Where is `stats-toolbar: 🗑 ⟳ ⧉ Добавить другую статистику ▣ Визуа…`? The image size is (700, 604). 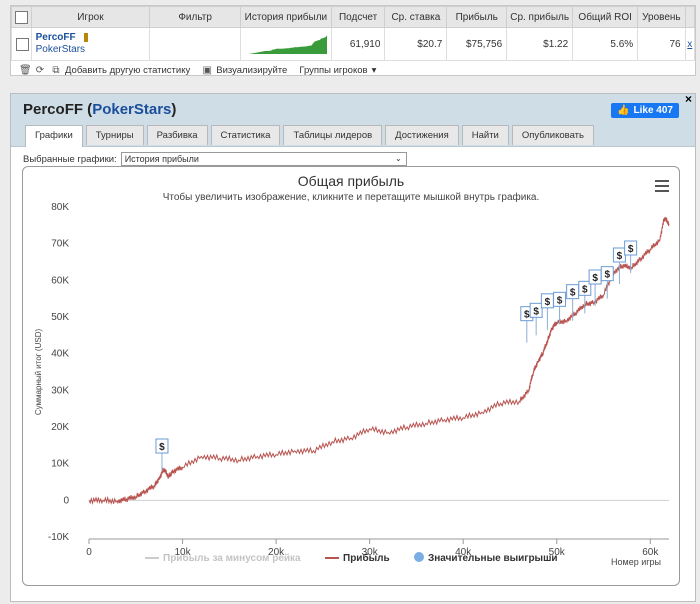
stats-toolbar: 🗑 ⟳ ⧉ Добавить другую статистику ▣ Визуа… is located at coordinates (353, 70).